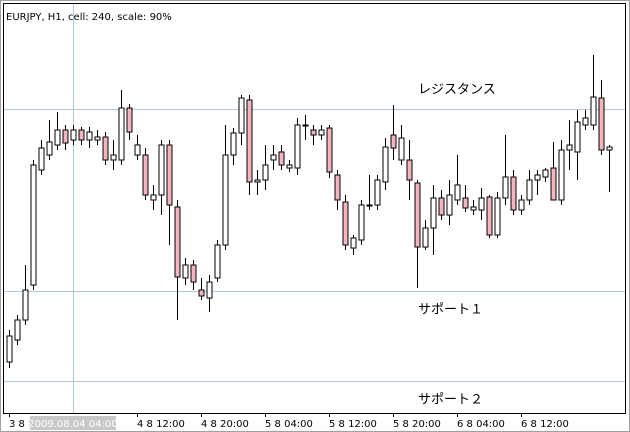 The width and height of the screenshot is (630, 432). What do you see at coordinates (289, 424) in the screenshot?
I see `x-tick-label: 5 8 04:00` at bounding box center [289, 424].